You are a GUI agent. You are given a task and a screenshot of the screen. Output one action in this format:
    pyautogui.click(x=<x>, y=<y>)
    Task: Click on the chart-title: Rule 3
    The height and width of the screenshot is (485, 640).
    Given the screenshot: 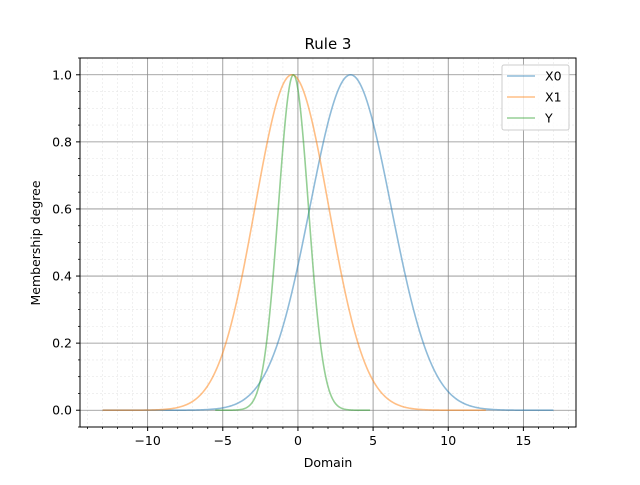 What is the action you would take?
    pyautogui.click(x=328, y=44)
    